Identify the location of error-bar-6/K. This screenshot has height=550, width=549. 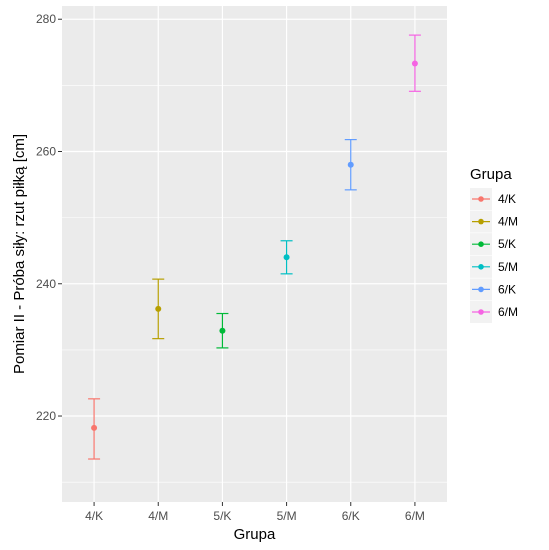
(350, 164).